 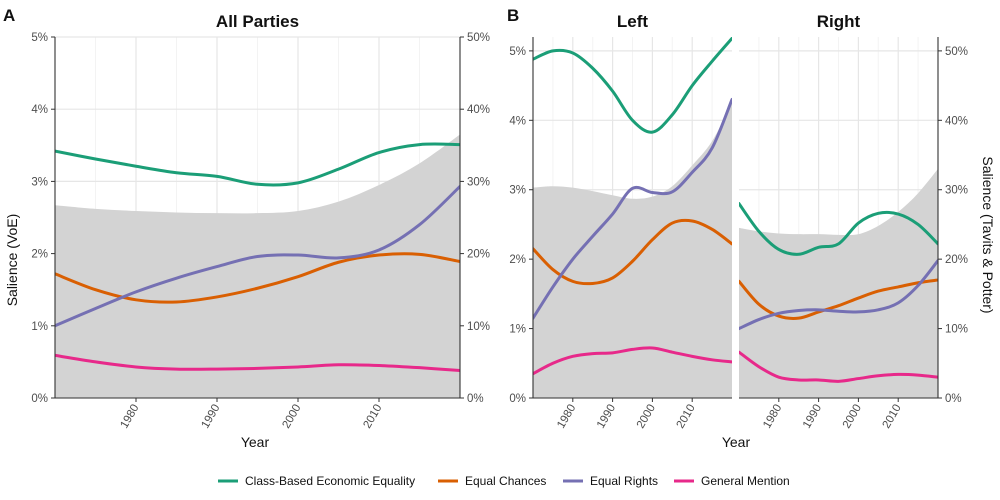 I want to click on x-tick-label-left-2010: 2010, so click(x=686, y=417).